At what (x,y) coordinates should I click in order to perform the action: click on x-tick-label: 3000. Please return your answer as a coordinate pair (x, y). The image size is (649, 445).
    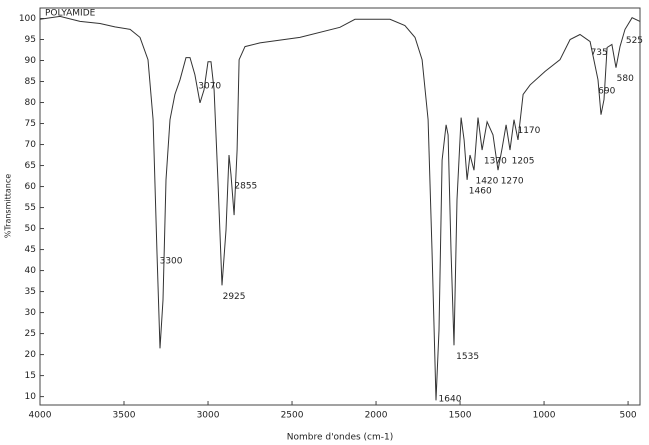
    Looking at the image, I should click on (208, 416).